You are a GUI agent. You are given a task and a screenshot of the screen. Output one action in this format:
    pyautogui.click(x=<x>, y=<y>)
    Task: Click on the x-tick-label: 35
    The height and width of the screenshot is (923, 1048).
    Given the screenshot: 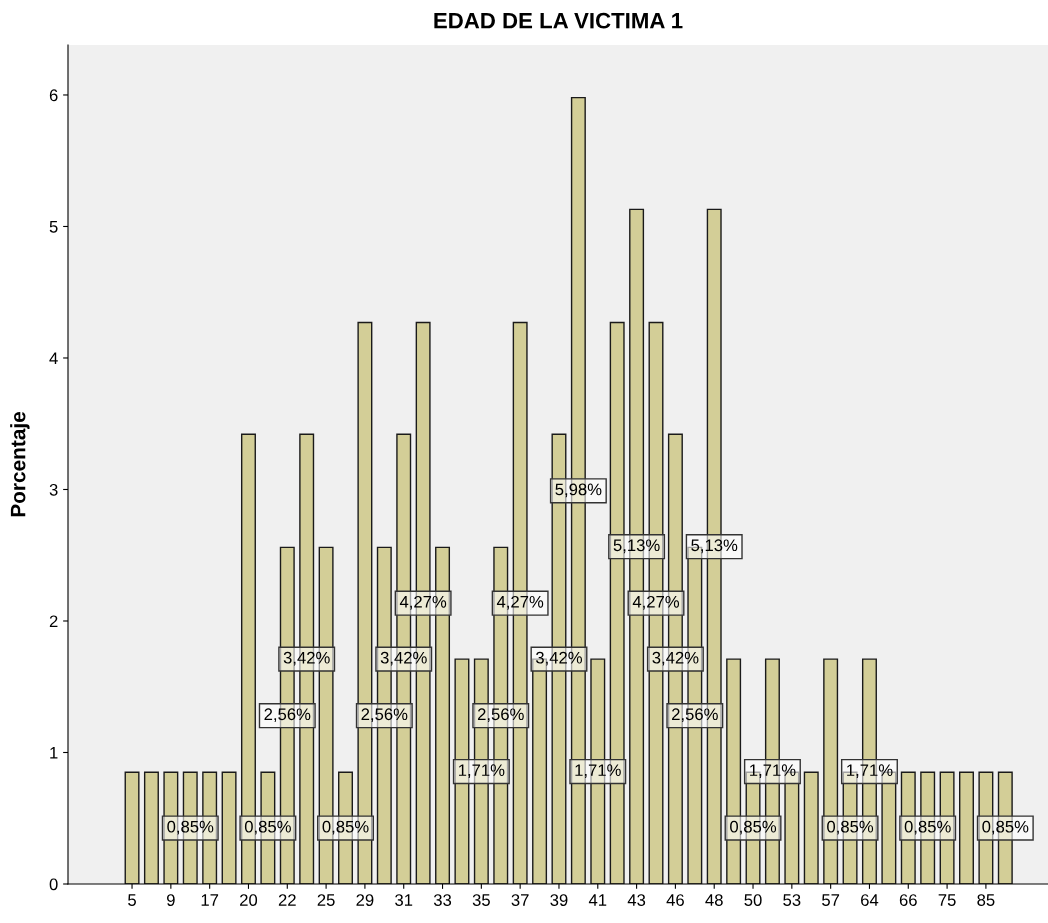 What is the action you would take?
    pyautogui.click(x=481, y=900)
    